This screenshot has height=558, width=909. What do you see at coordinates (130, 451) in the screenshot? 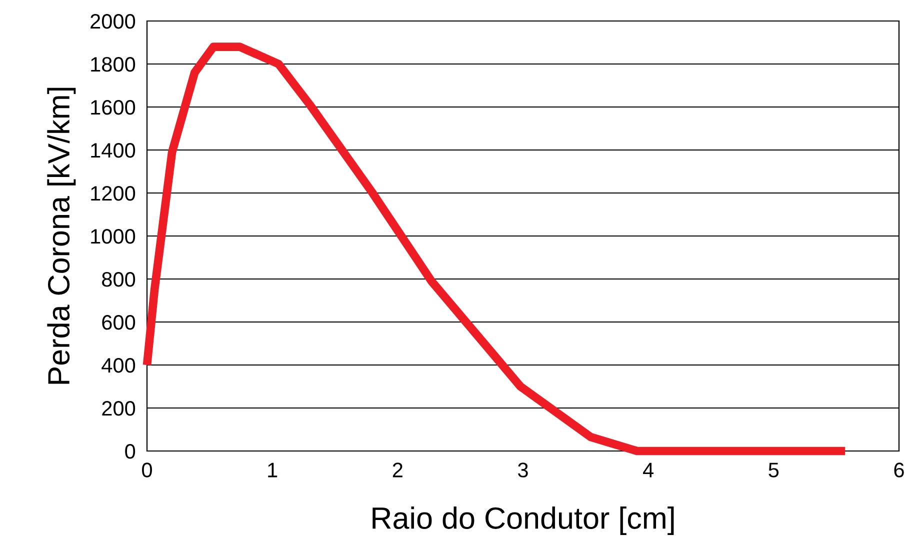
I see `y-tick-label: 0` at bounding box center [130, 451].